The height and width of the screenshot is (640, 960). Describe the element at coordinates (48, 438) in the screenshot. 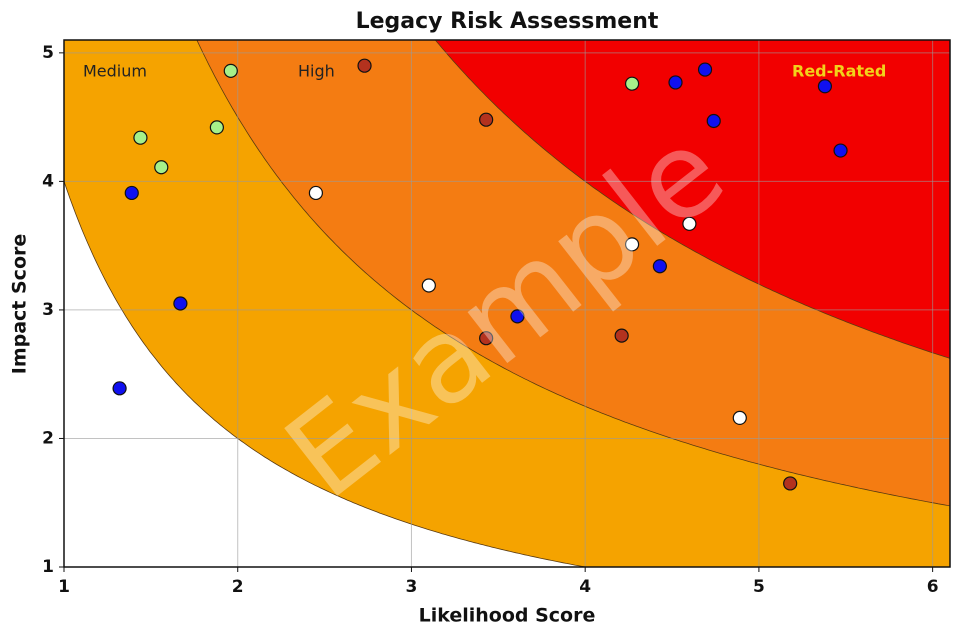

I see `y-tick-label: 2` at that location.